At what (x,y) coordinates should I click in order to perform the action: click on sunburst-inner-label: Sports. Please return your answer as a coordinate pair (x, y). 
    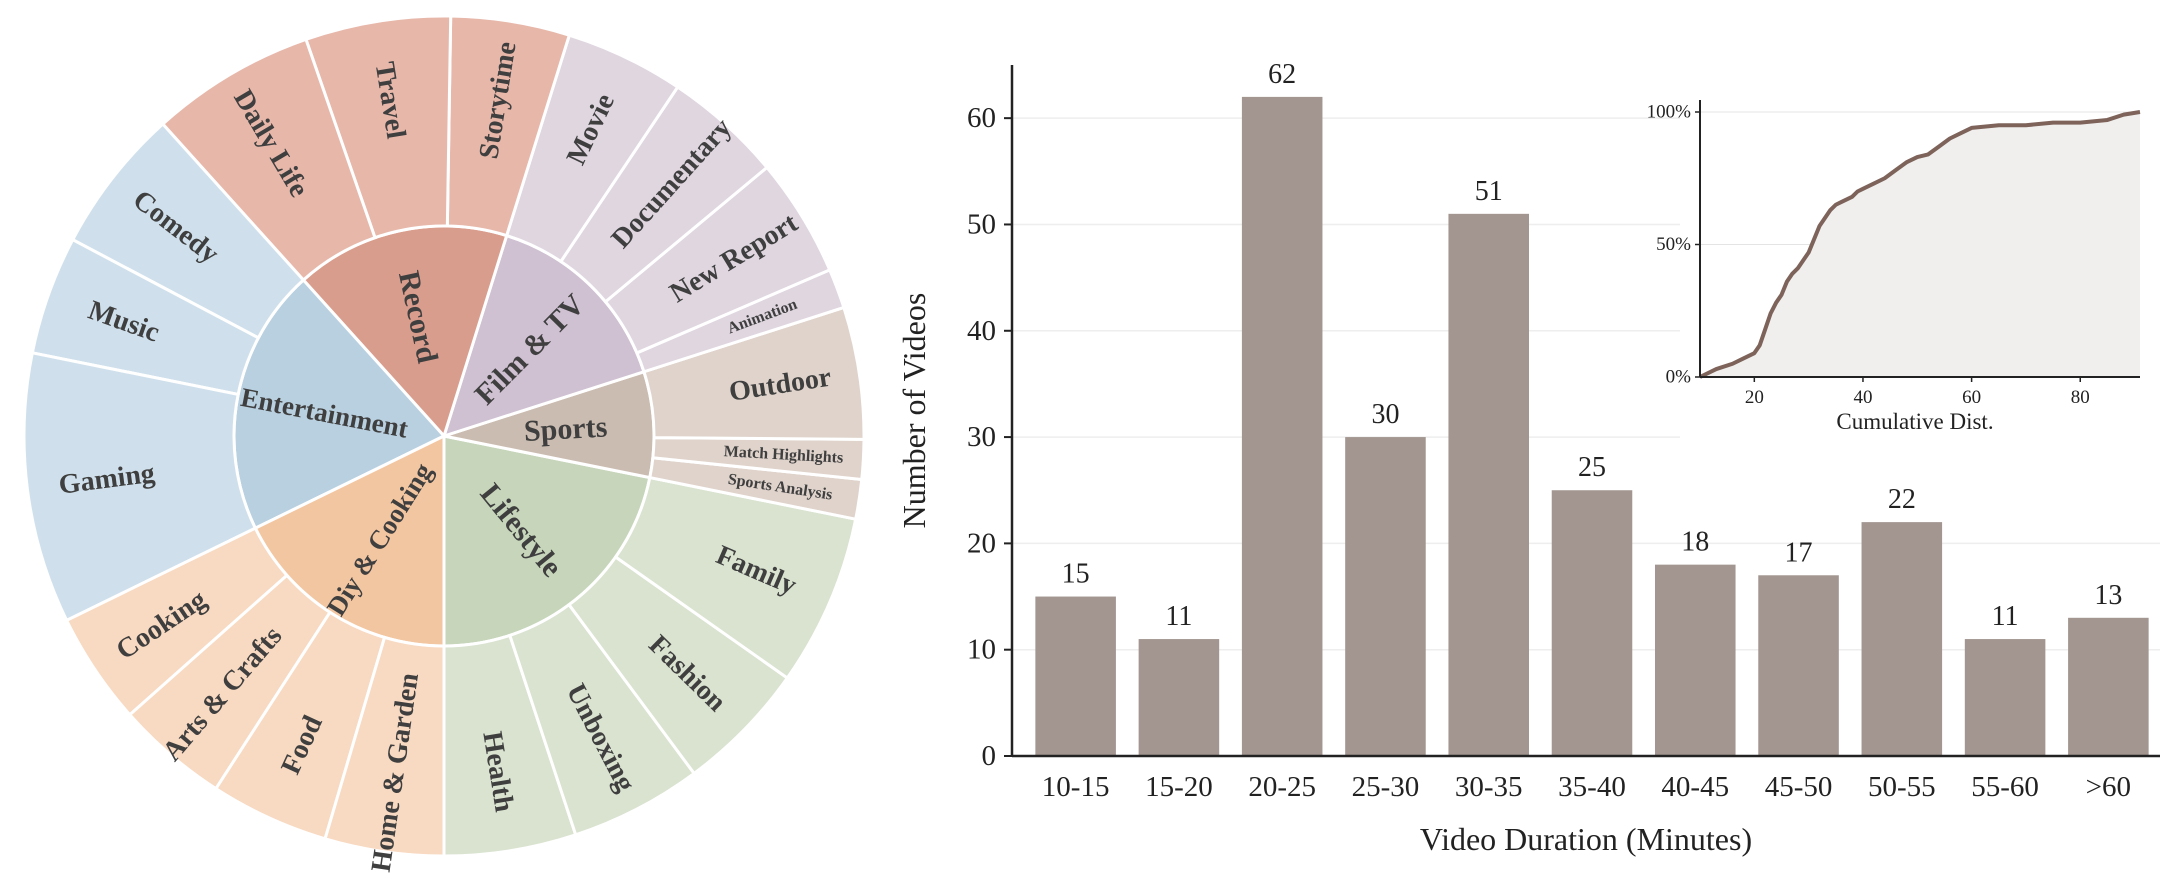
    Looking at the image, I should click on (565, 429).